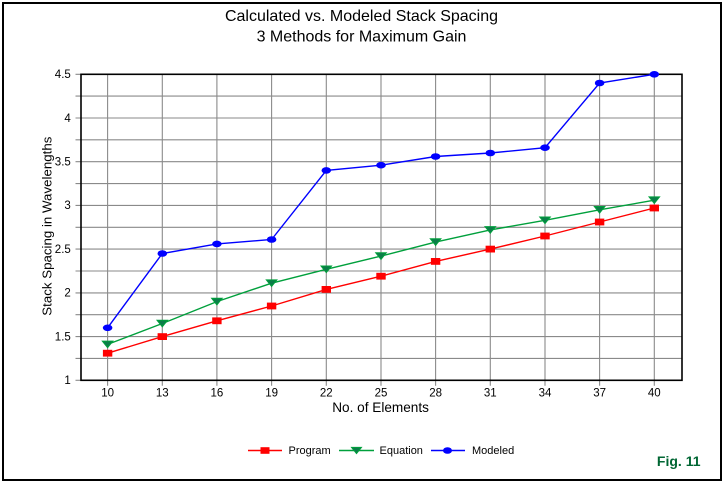 The image size is (722, 481). What do you see at coordinates (310, 451) in the screenshot?
I see `svg-text: Program` at bounding box center [310, 451].